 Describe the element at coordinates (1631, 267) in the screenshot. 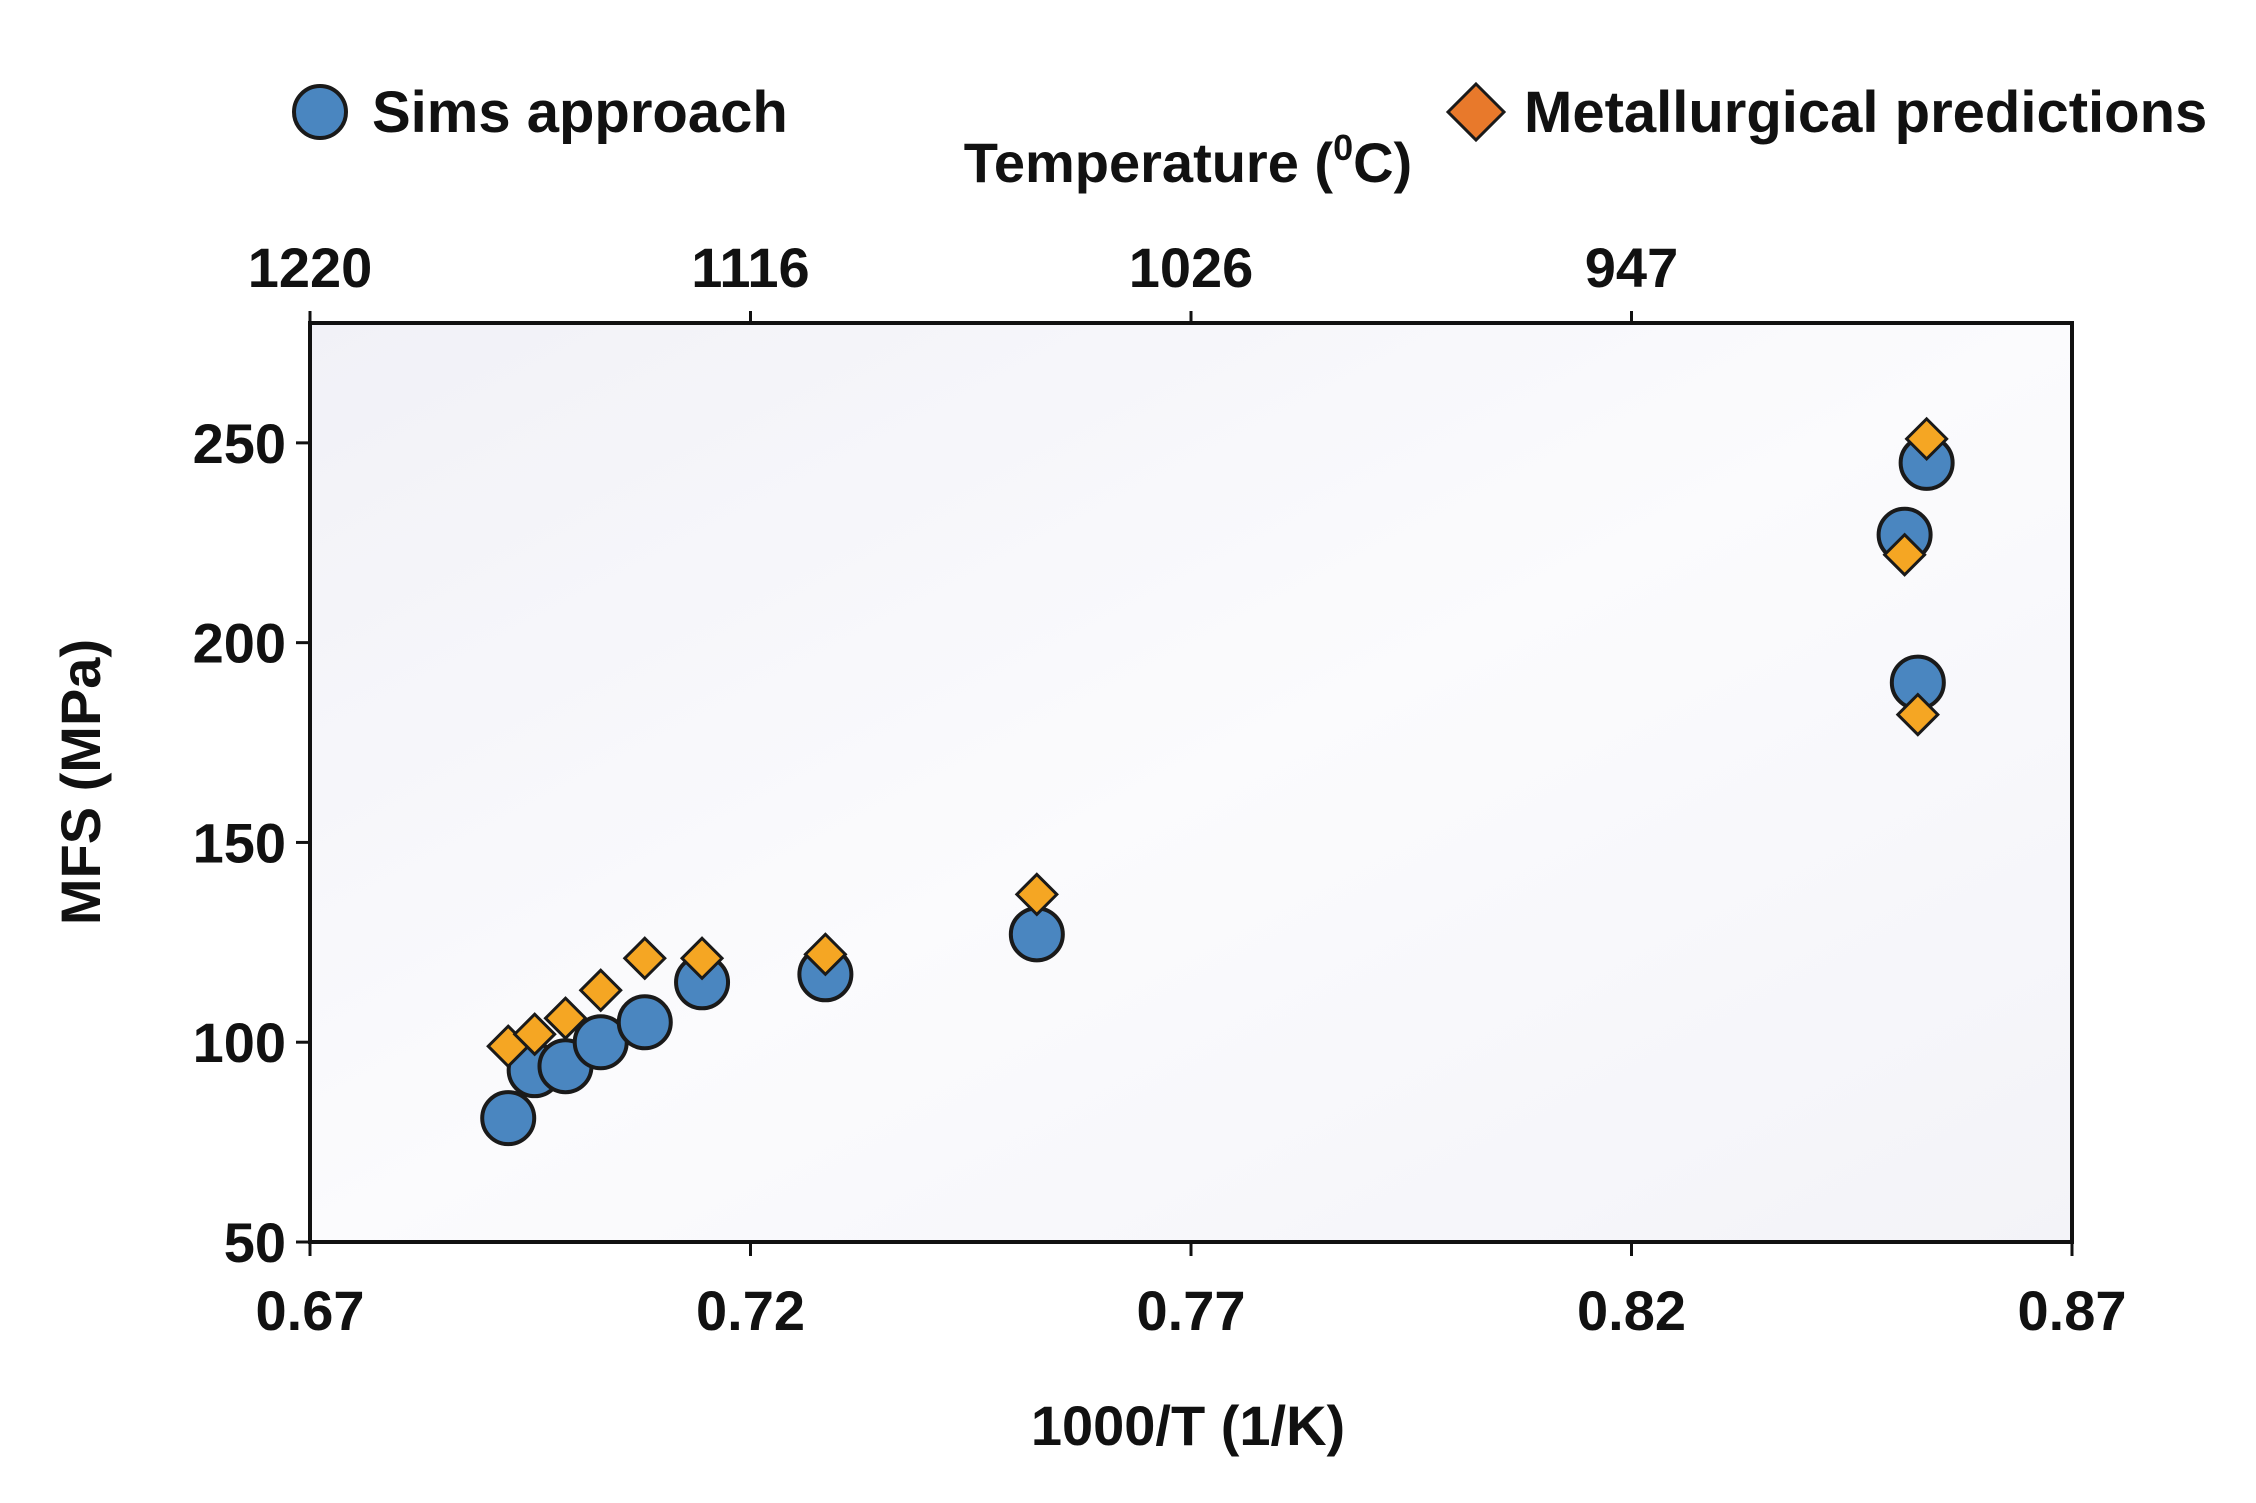

I see `top-tick-label: 947` at that location.